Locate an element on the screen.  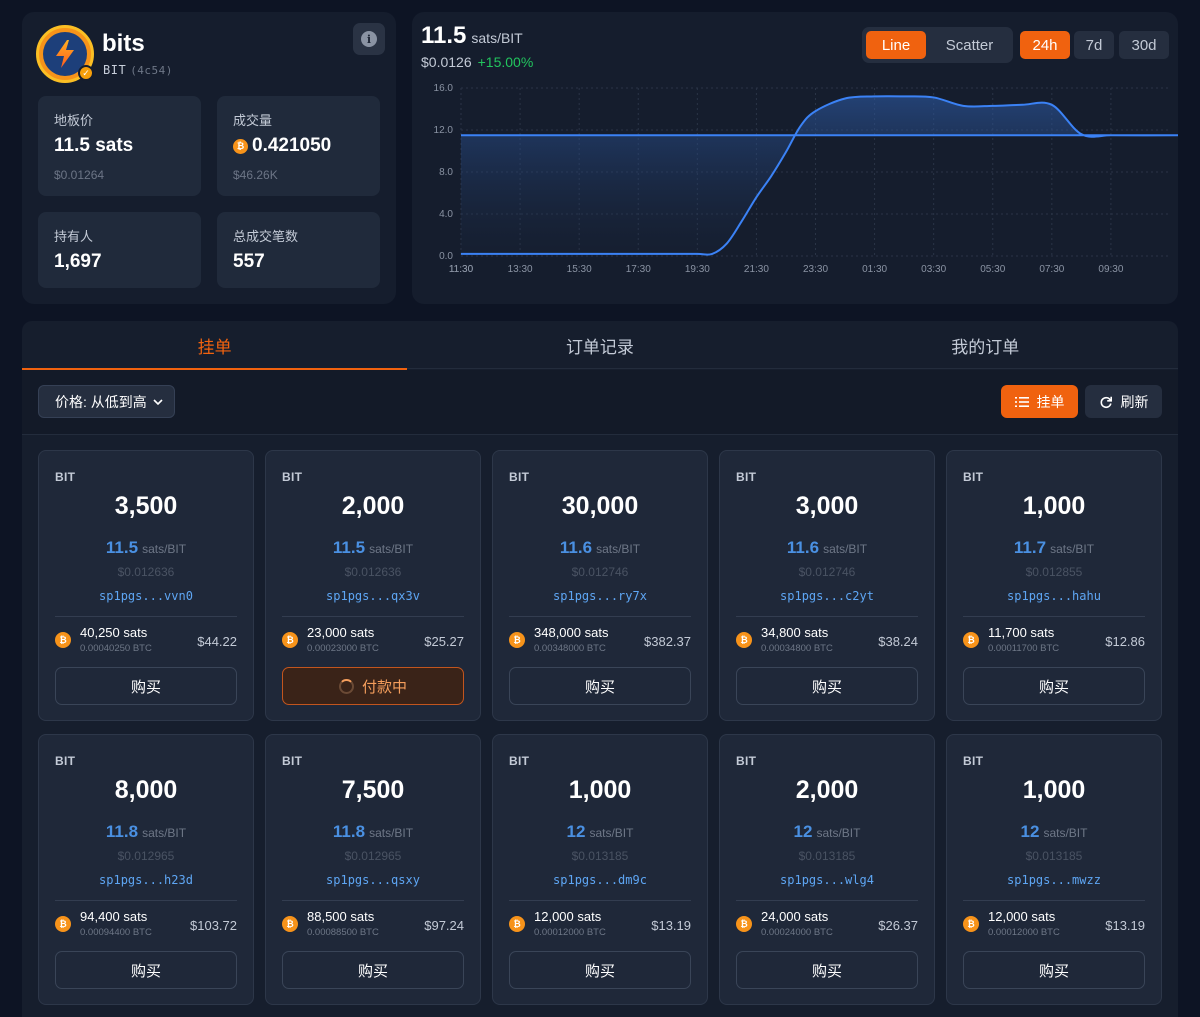
tab-my-orders: 我的订单 is located at coordinates (985, 347).